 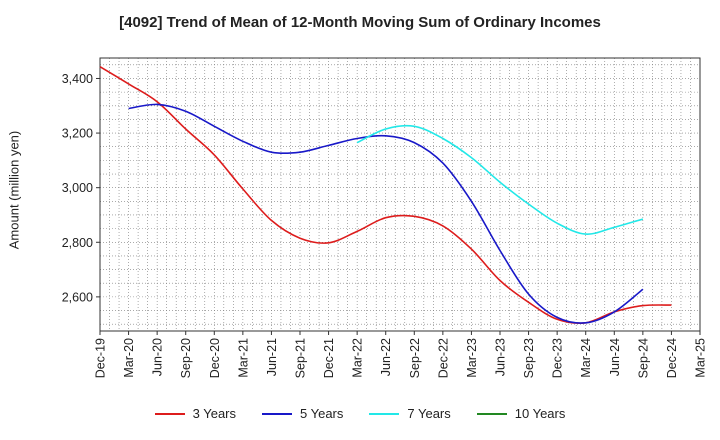 I want to click on y-tick-label: 3,000, so click(x=77, y=188).